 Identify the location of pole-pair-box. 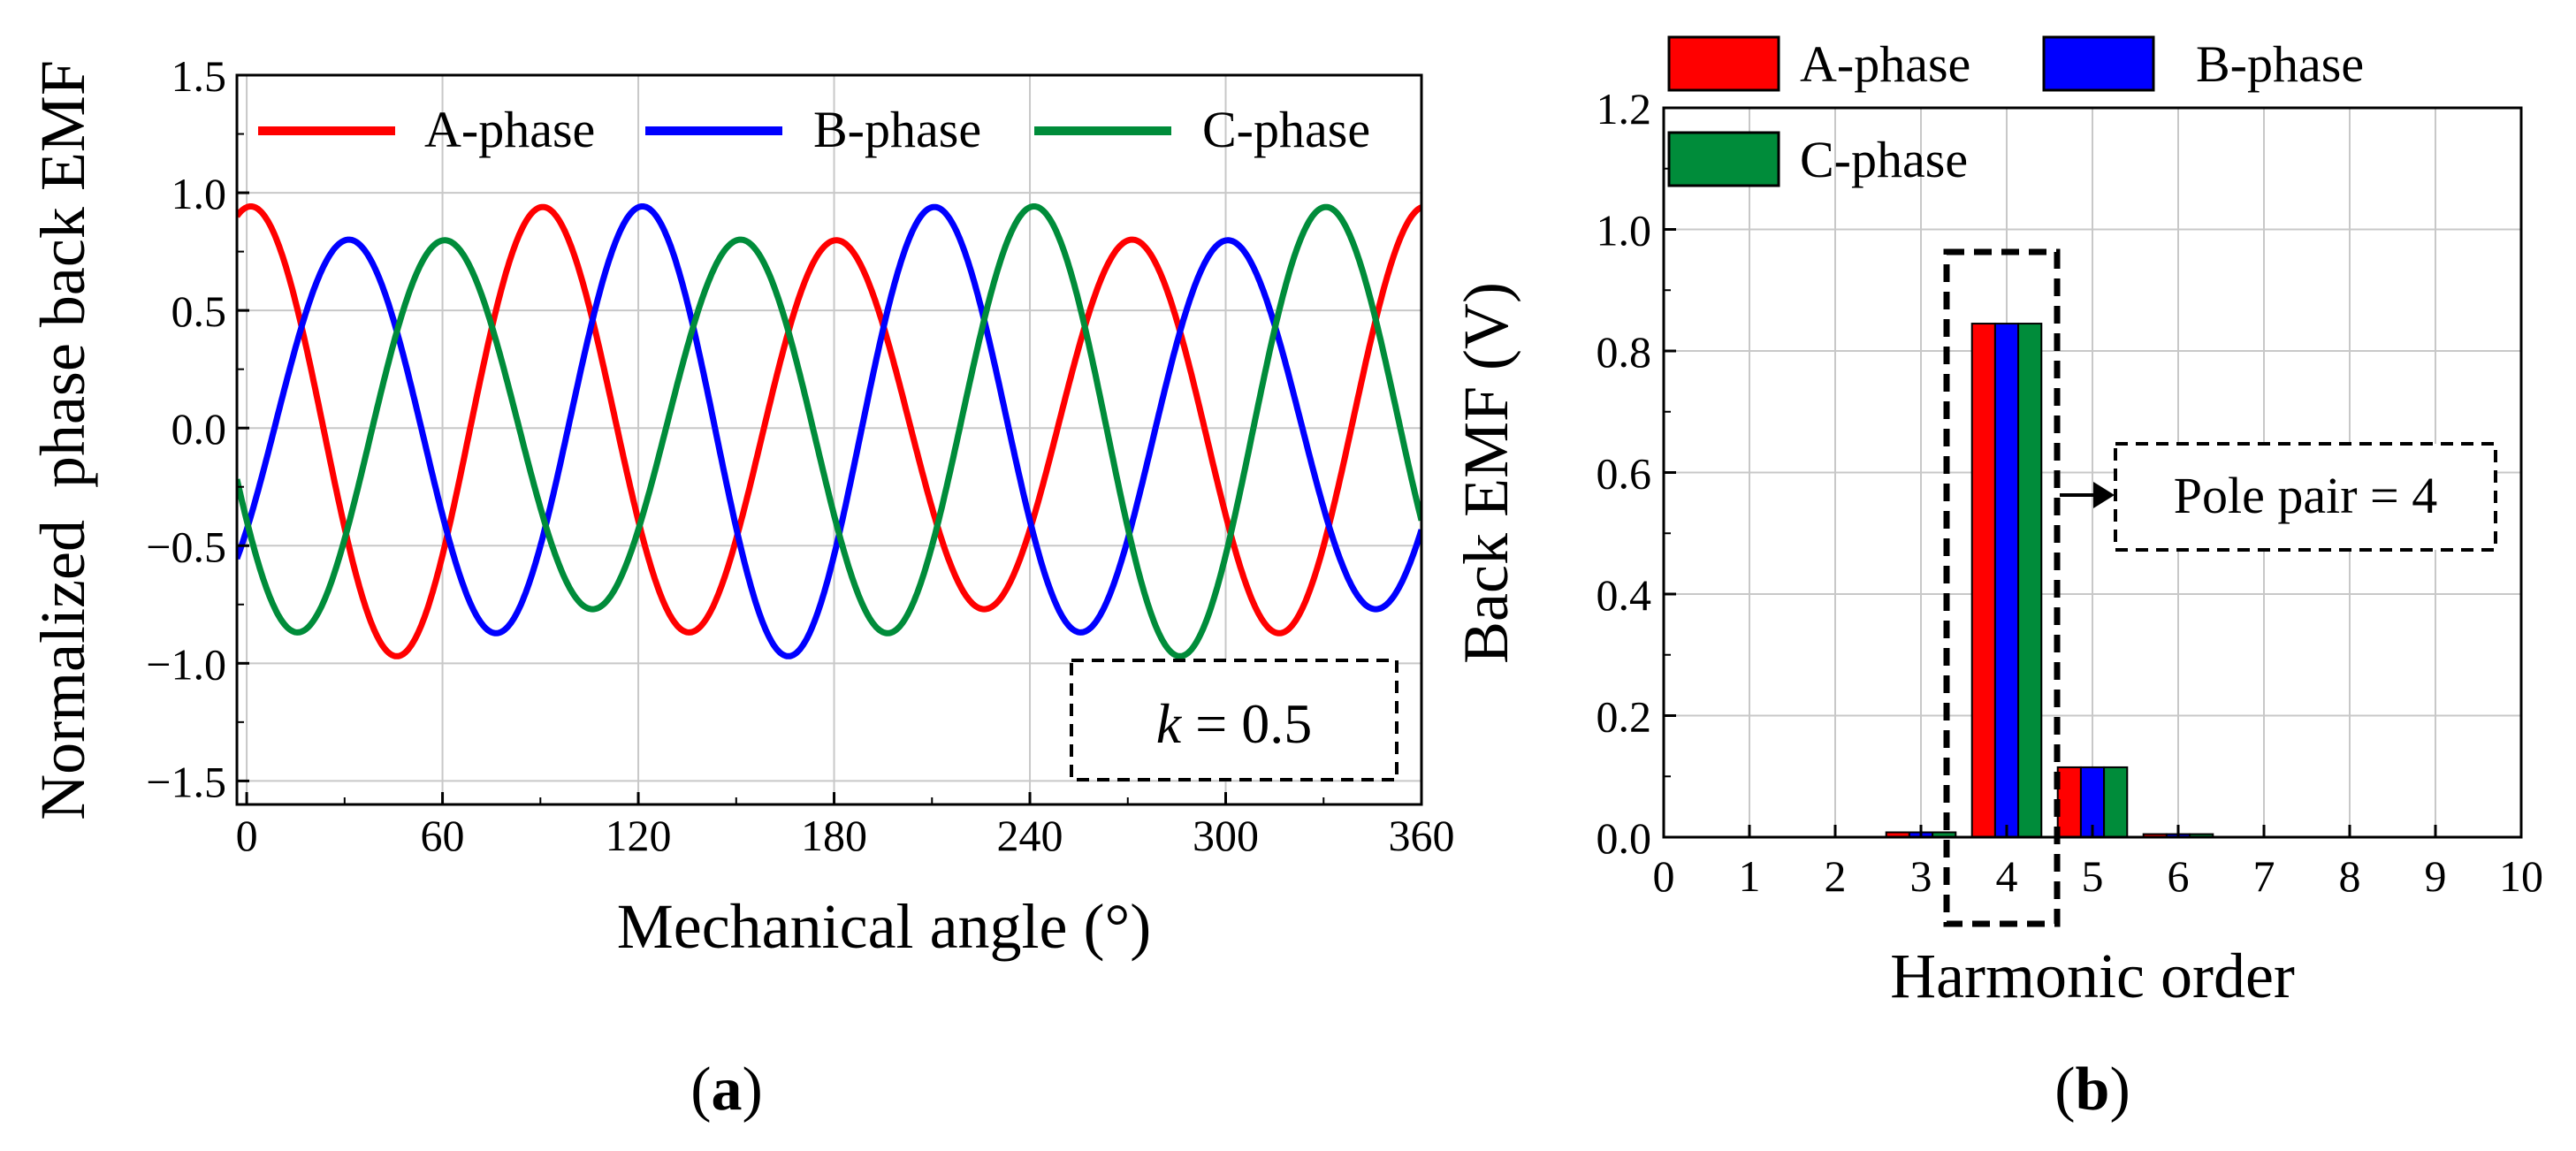
(2305, 497).